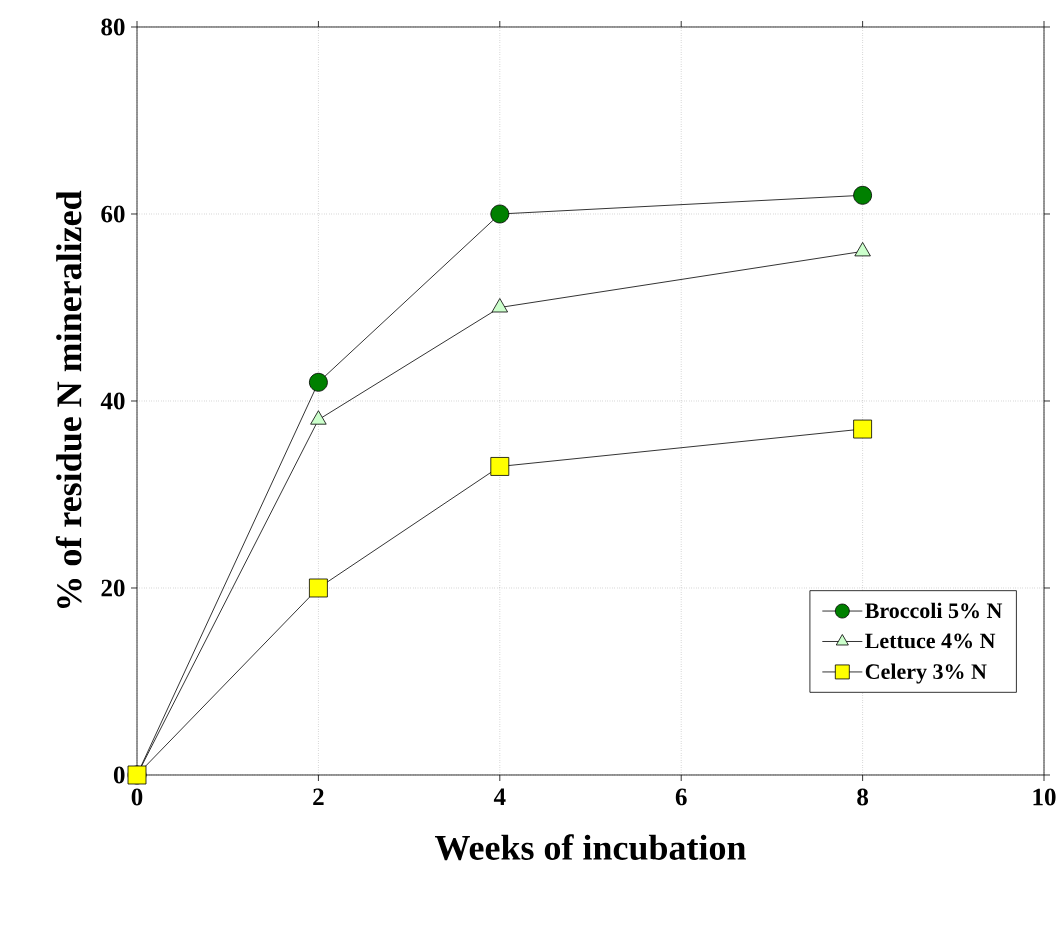 The image size is (1062, 927). Describe the element at coordinates (112, 401) in the screenshot. I see `y-tick-label: 40` at that location.